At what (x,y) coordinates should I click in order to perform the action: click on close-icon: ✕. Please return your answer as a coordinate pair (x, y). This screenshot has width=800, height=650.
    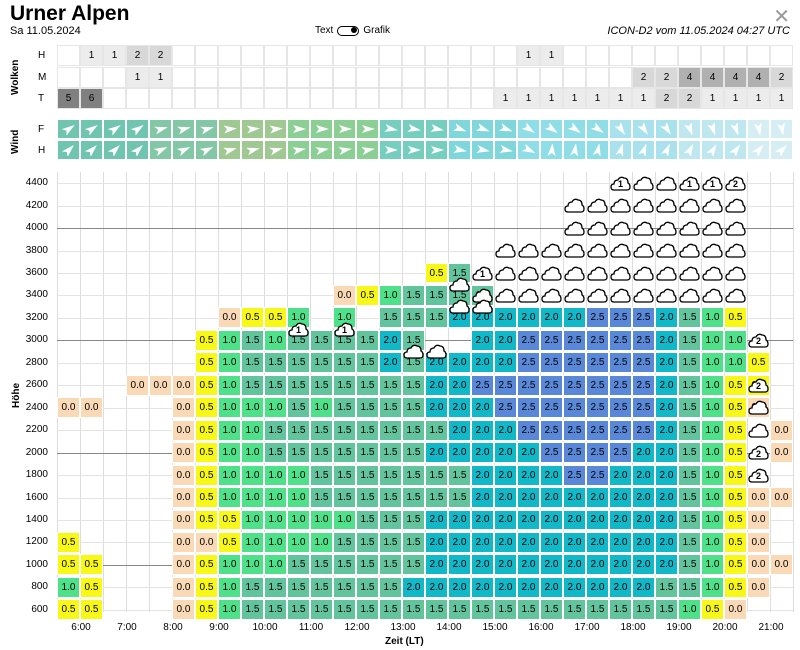
    Looking at the image, I should click on (781, 17).